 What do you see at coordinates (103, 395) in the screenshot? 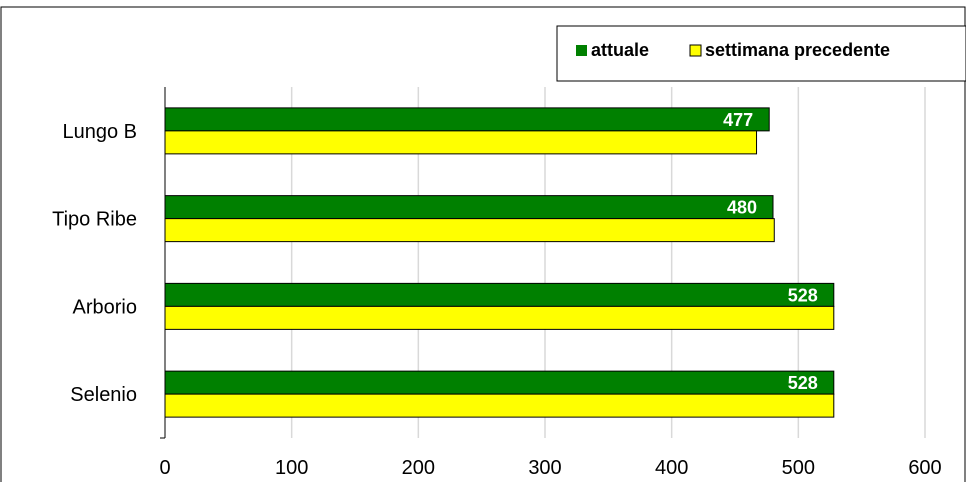
I see `category-label: Selenio` at bounding box center [103, 395].